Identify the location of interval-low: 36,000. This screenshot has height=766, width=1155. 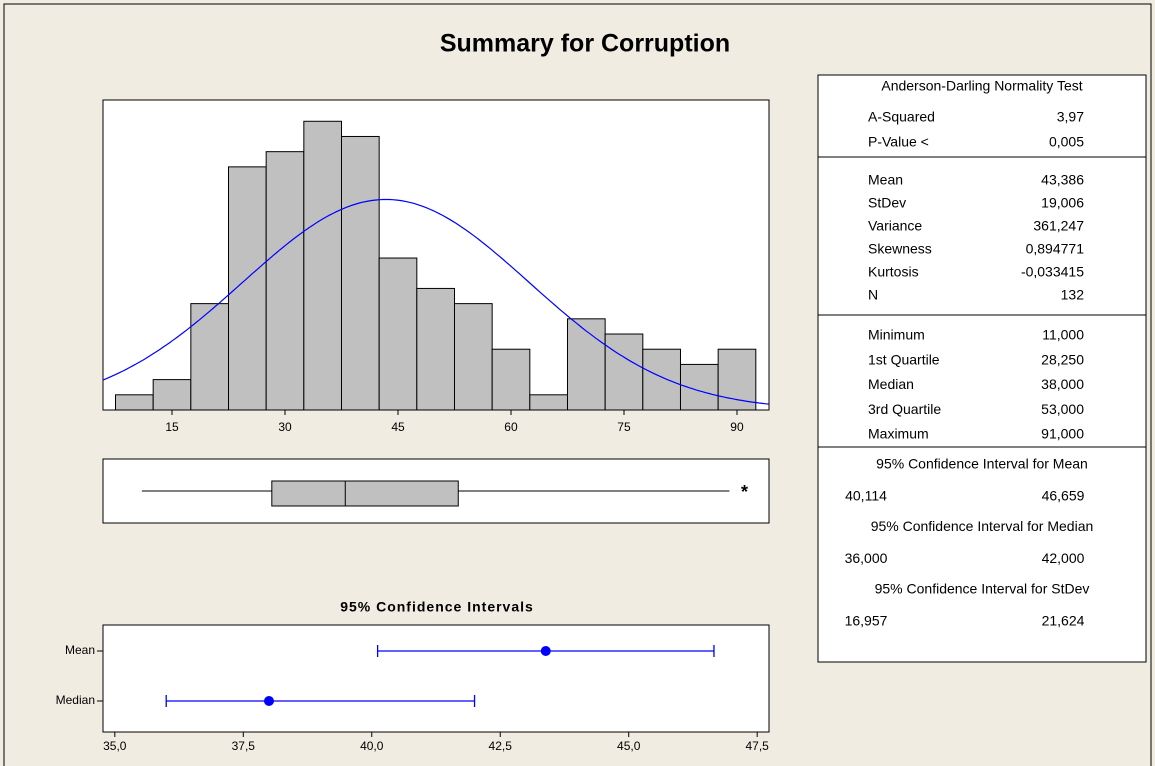
(866, 558).